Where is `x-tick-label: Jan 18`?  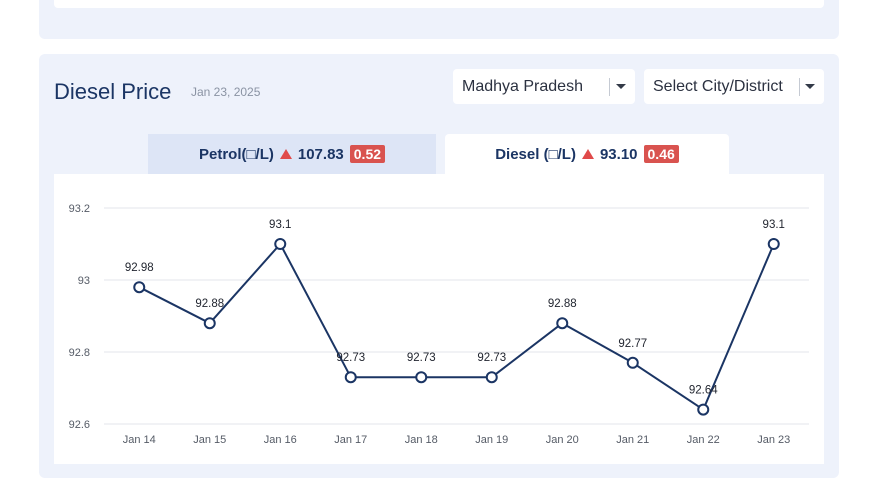
x-tick-label: Jan 18 is located at coordinates (421, 440).